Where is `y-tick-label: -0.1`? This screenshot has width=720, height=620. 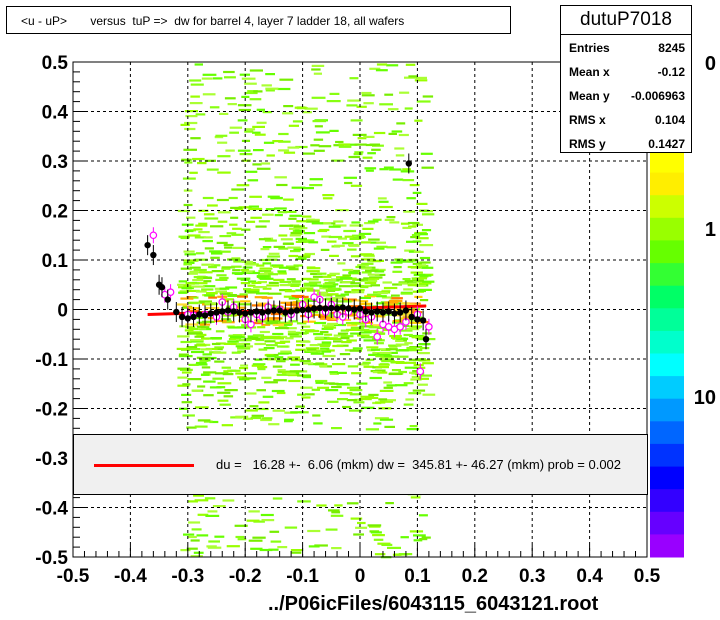
y-tick-label: -0.1 is located at coordinates (51, 360).